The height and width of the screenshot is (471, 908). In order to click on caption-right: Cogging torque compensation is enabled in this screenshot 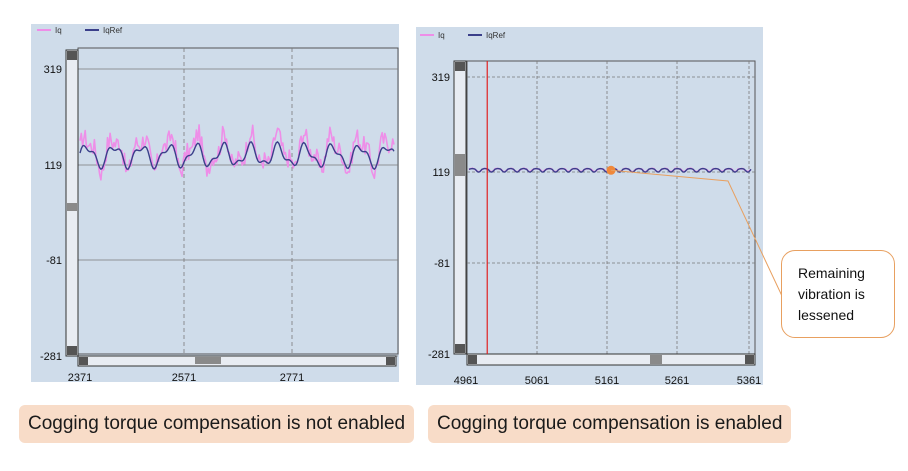, I will do `click(610, 424)`.